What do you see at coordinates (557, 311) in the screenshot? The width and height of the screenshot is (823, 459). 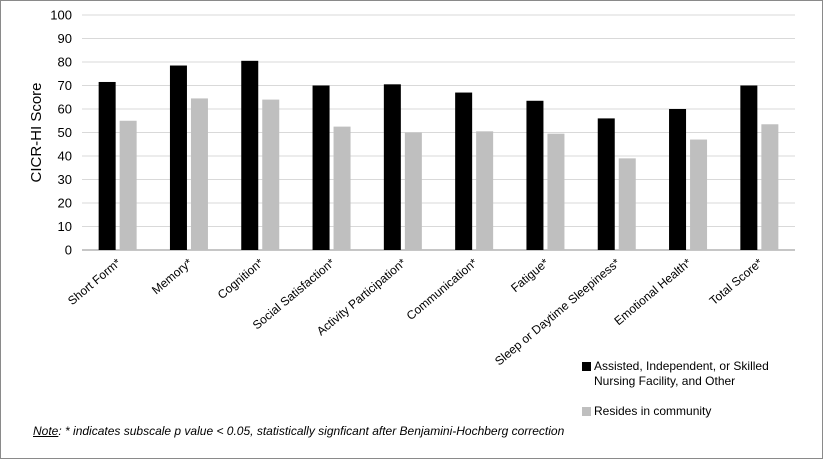 I see `x-tick-label: Sleep or Daytime Sleepiness*` at bounding box center [557, 311].